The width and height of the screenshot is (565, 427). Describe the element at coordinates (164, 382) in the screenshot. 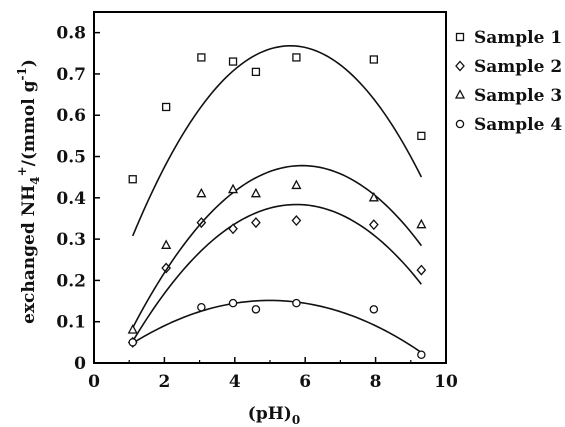

I see `x-tick-label: 2` at that location.